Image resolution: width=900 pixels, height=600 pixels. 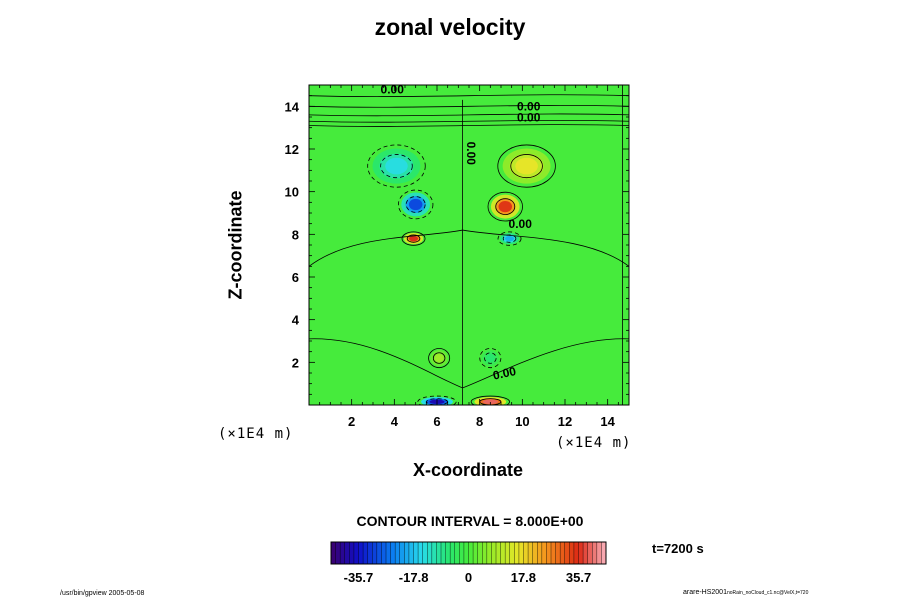 What do you see at coordinates (359, 577) in the screenshot?
I see `colorbar-tick-label: -35.7` at bounding box center [359, 577].